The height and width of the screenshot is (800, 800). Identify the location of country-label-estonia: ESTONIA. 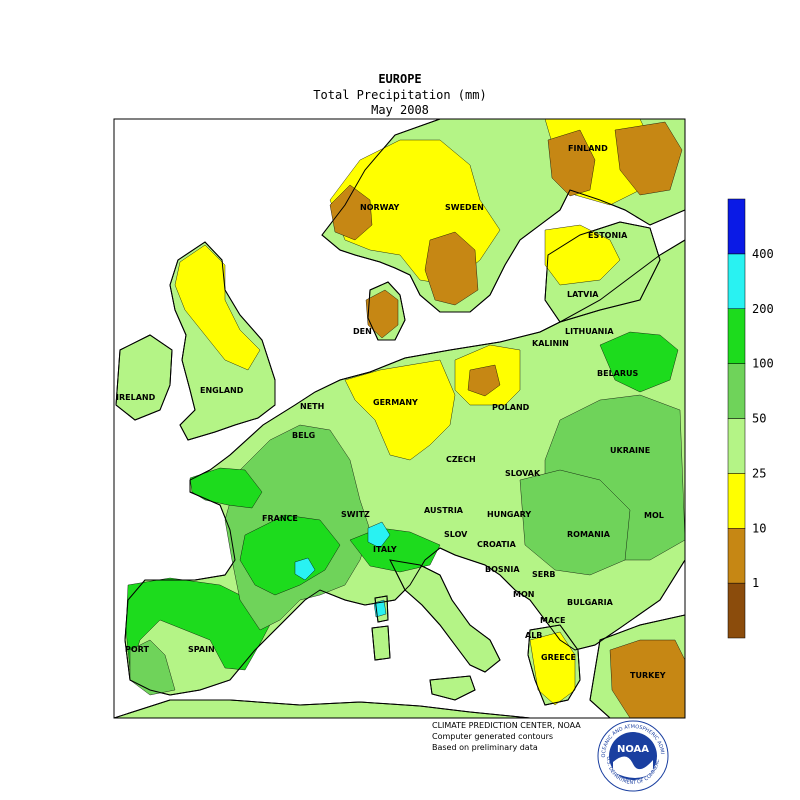
(608, 235).